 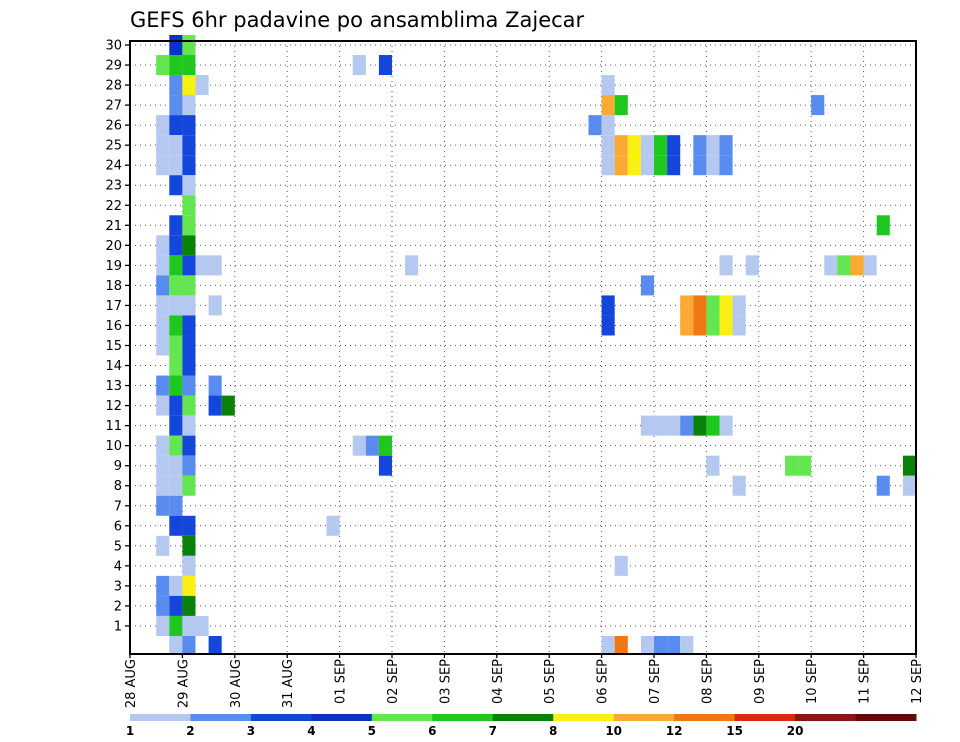 What do you see at coordinates (251, 731) in the screenshot?
I see `legend-label: 3` at bounding box center [251, 731].